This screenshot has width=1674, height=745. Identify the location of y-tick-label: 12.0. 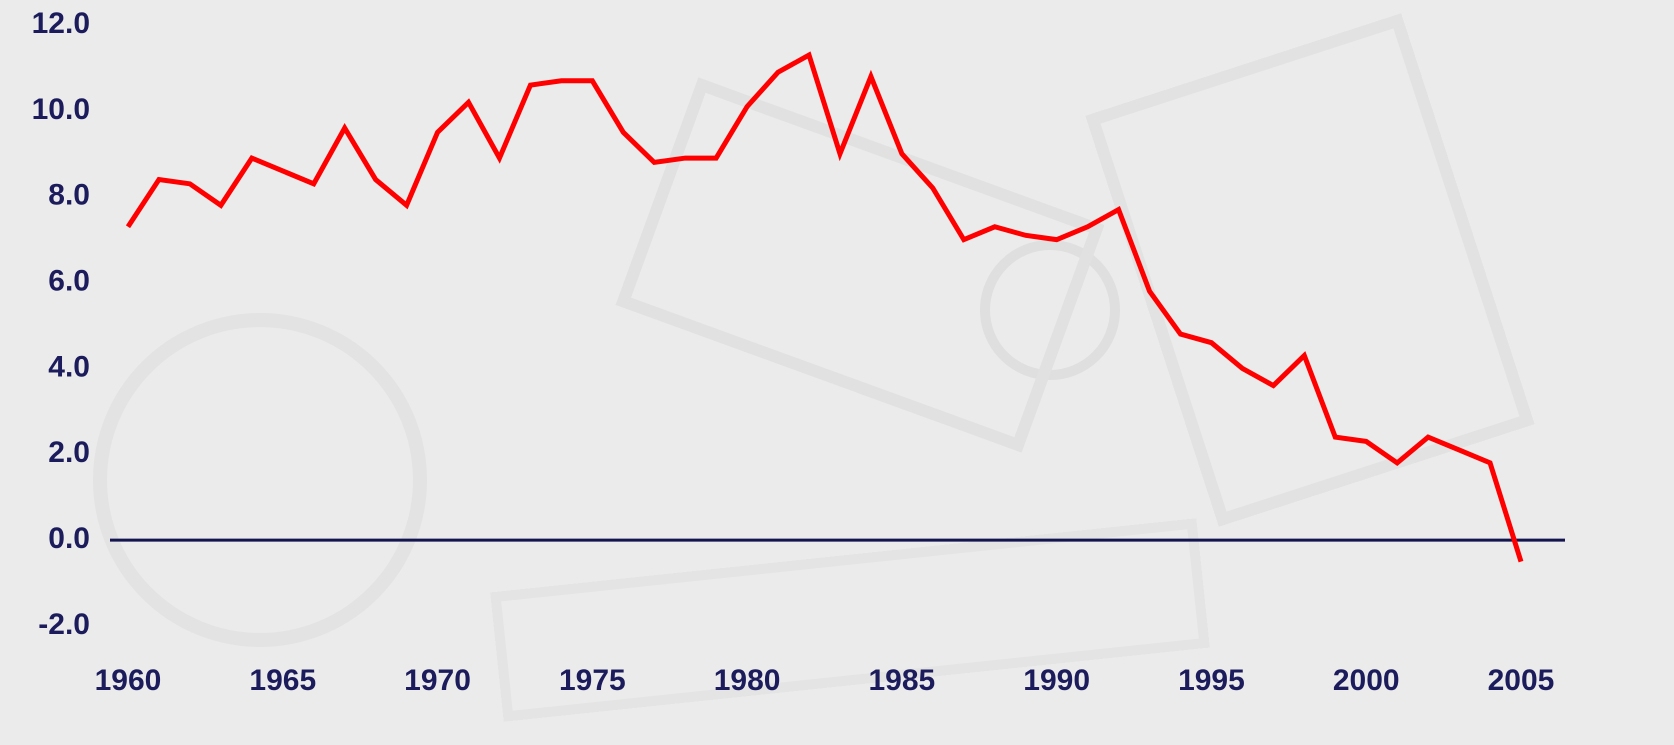
(61, 23).